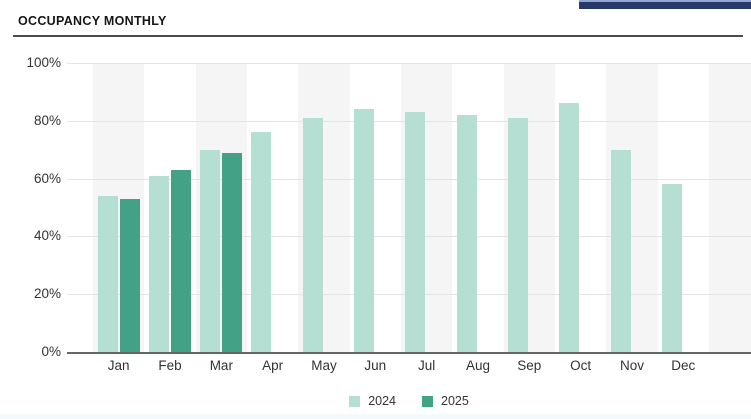  What do you see at coordinates (118, 365) in the screenshot?
I see `x-tick-label-jan: Jan` at bounding box center [118, 365].